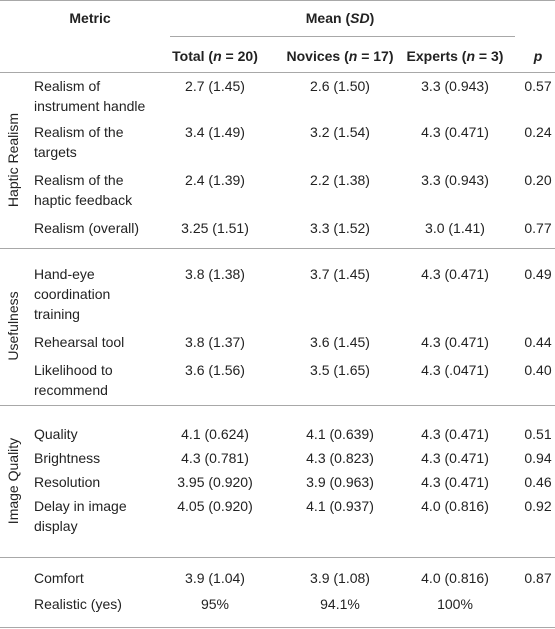 Image resolution: width=555 pixels, height=629 pixels. Describe the element at coordinates (56, 434) in the screenshot. I see `metric-label: Quality` at that location.